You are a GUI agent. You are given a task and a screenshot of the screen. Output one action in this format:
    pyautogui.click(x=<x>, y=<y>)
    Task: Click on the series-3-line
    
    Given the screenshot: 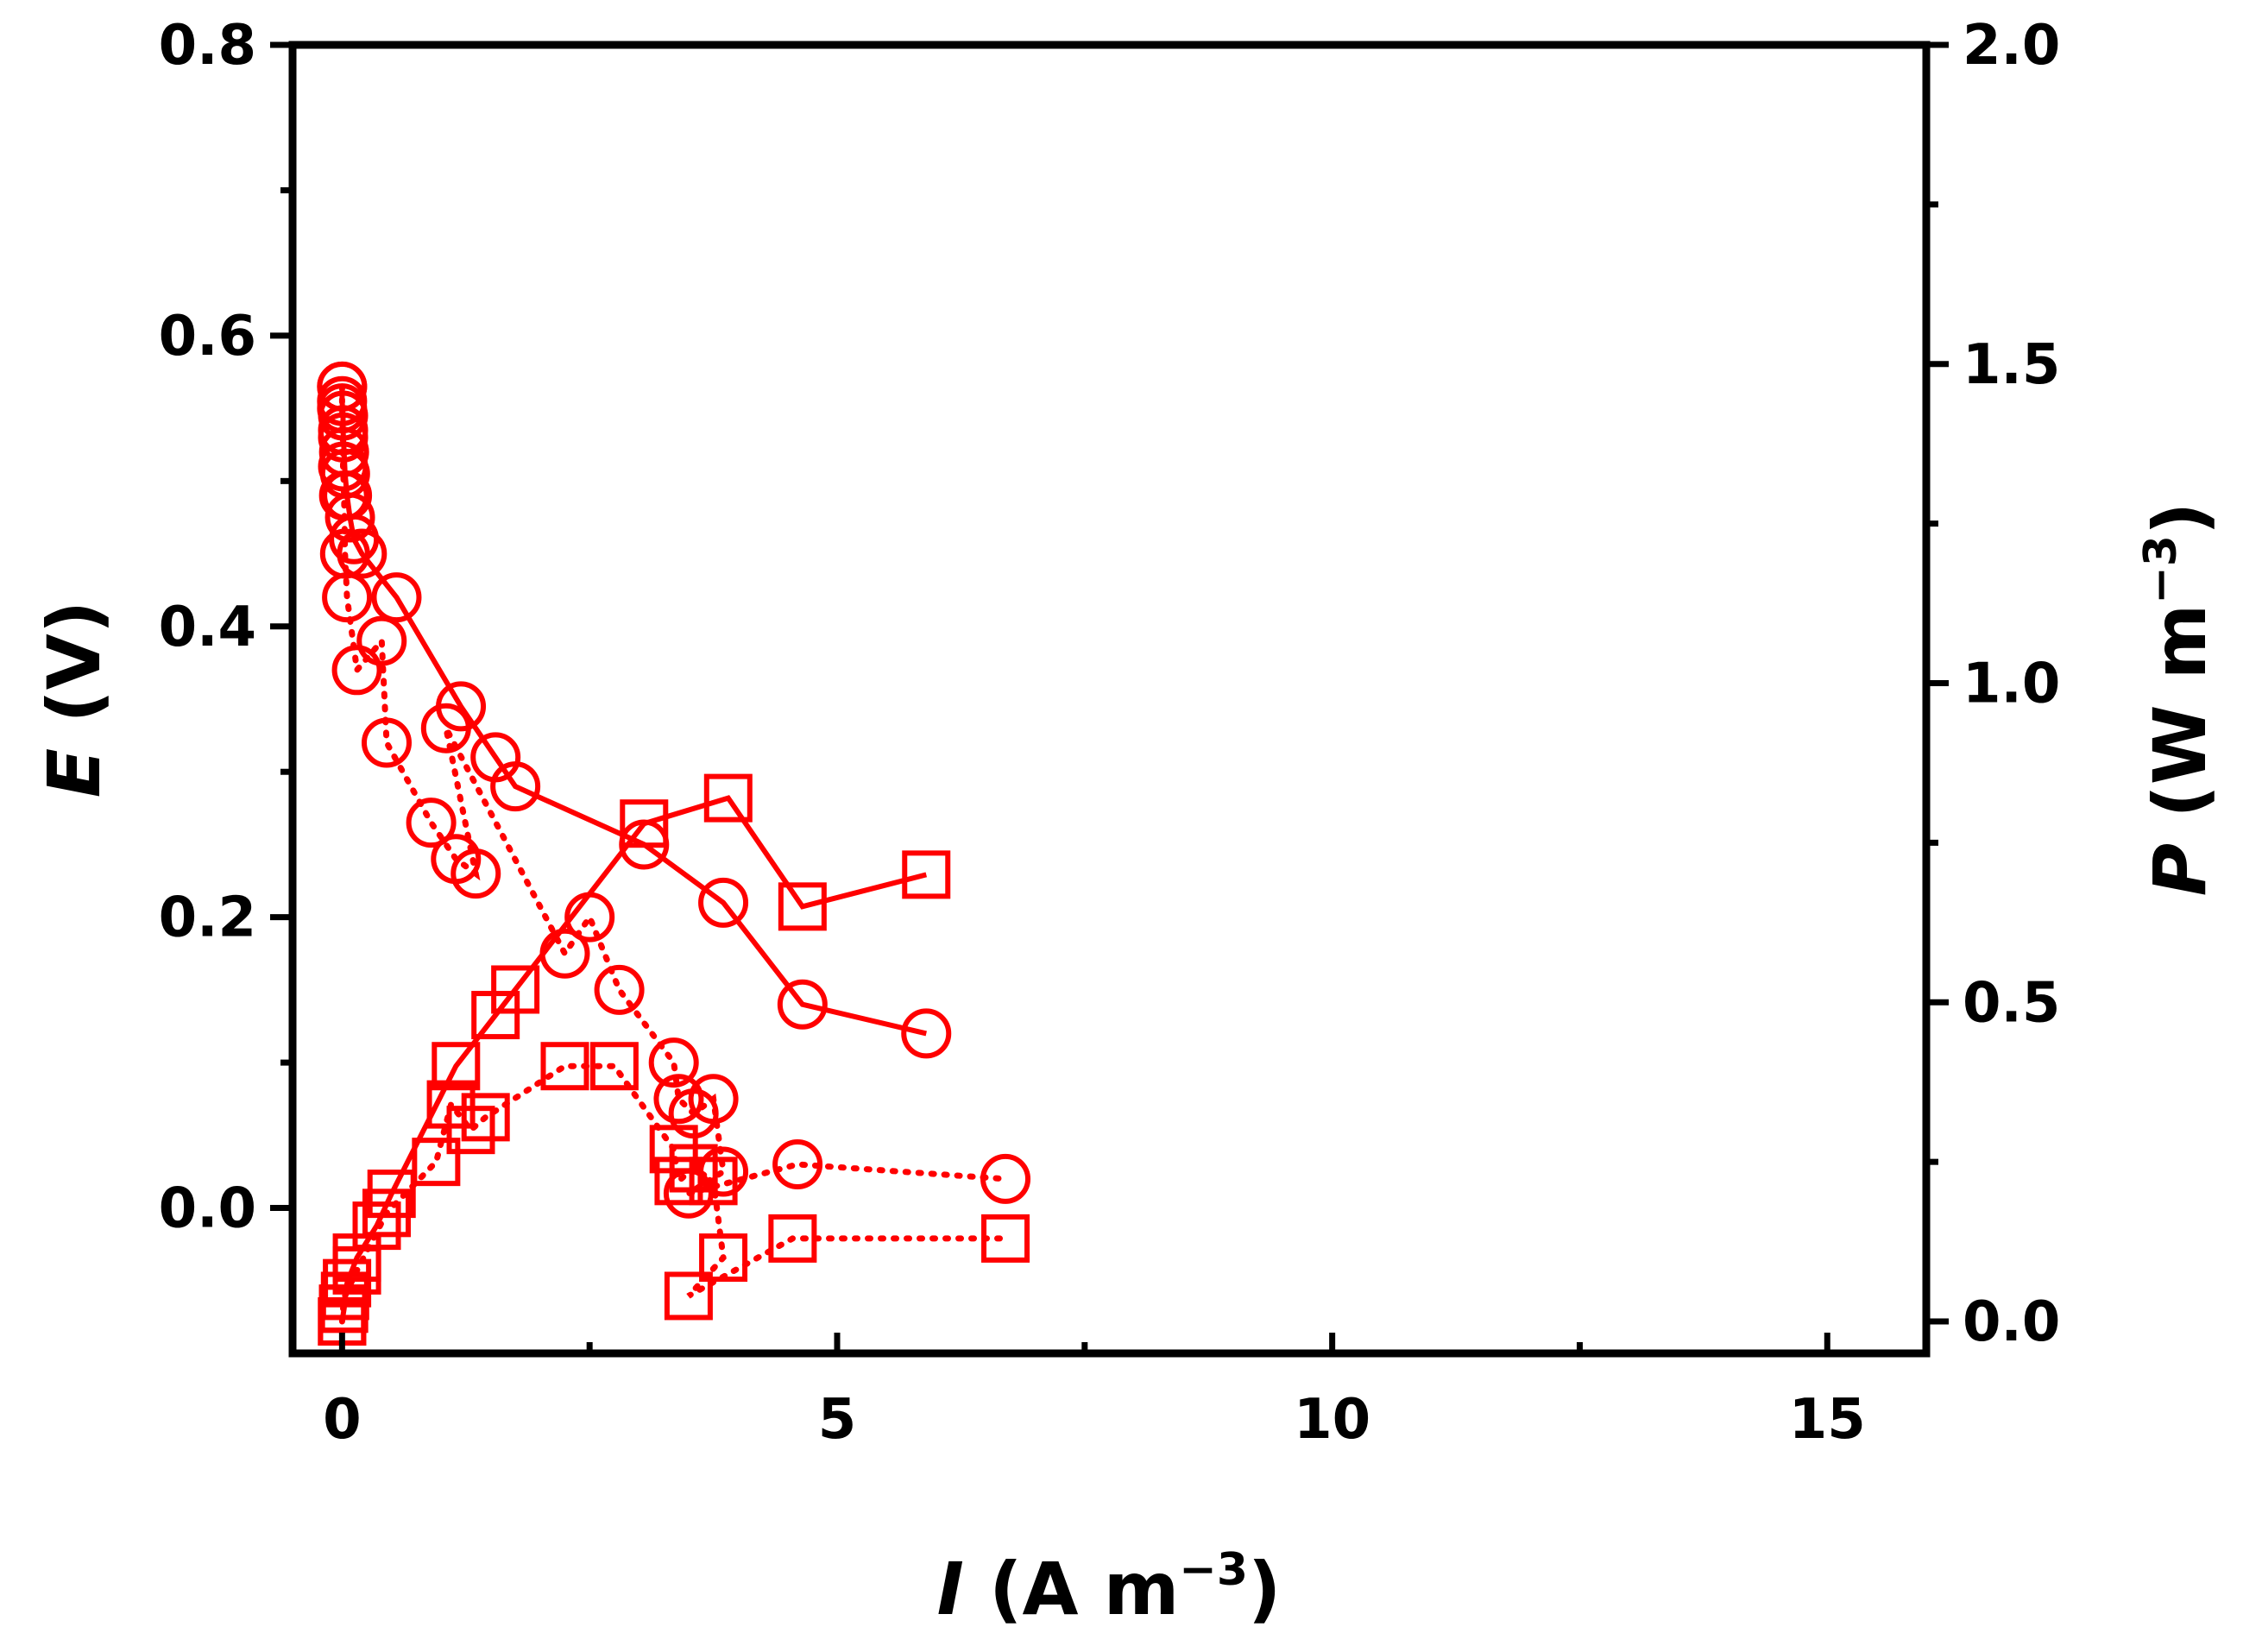 What is the action you would take?
    pyautogui.click(x=633, y=1058)
    